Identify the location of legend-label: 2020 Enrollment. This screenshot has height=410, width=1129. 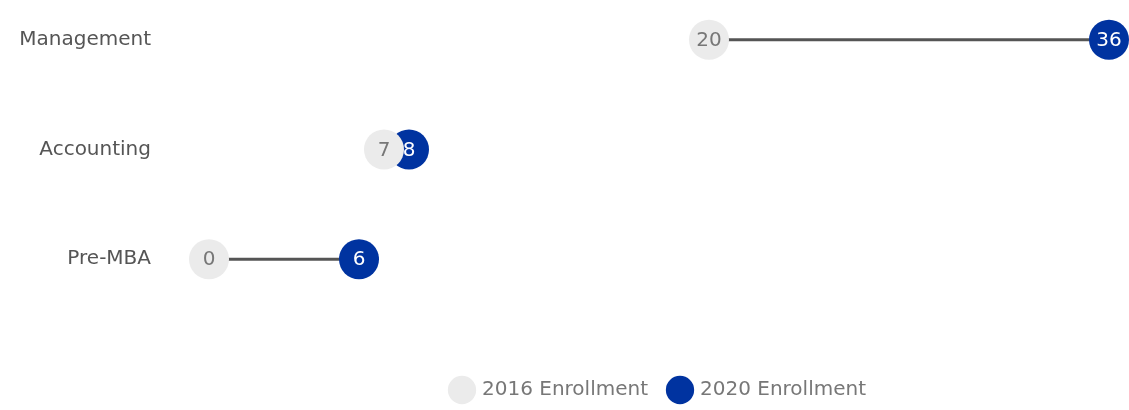
(783, 388).